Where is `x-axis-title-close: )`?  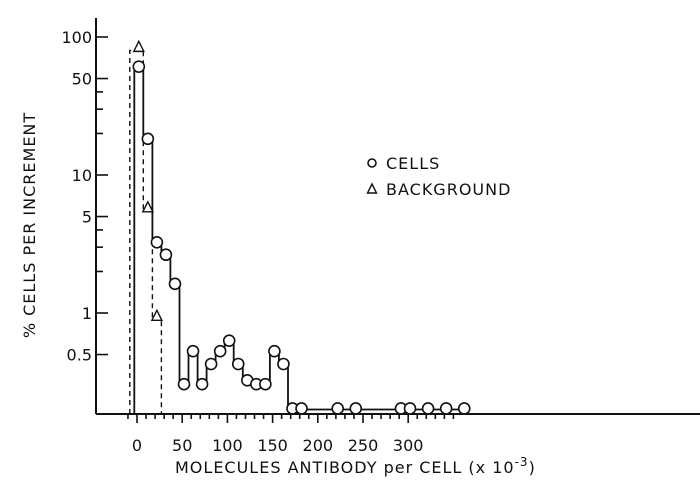 x-axis-title-close: ) is located at coordinates (532, 467).